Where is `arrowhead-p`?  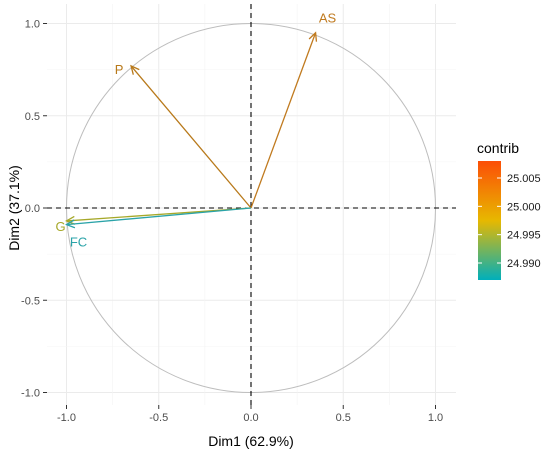
arrowhead-p is located at coordinates (135, 69).